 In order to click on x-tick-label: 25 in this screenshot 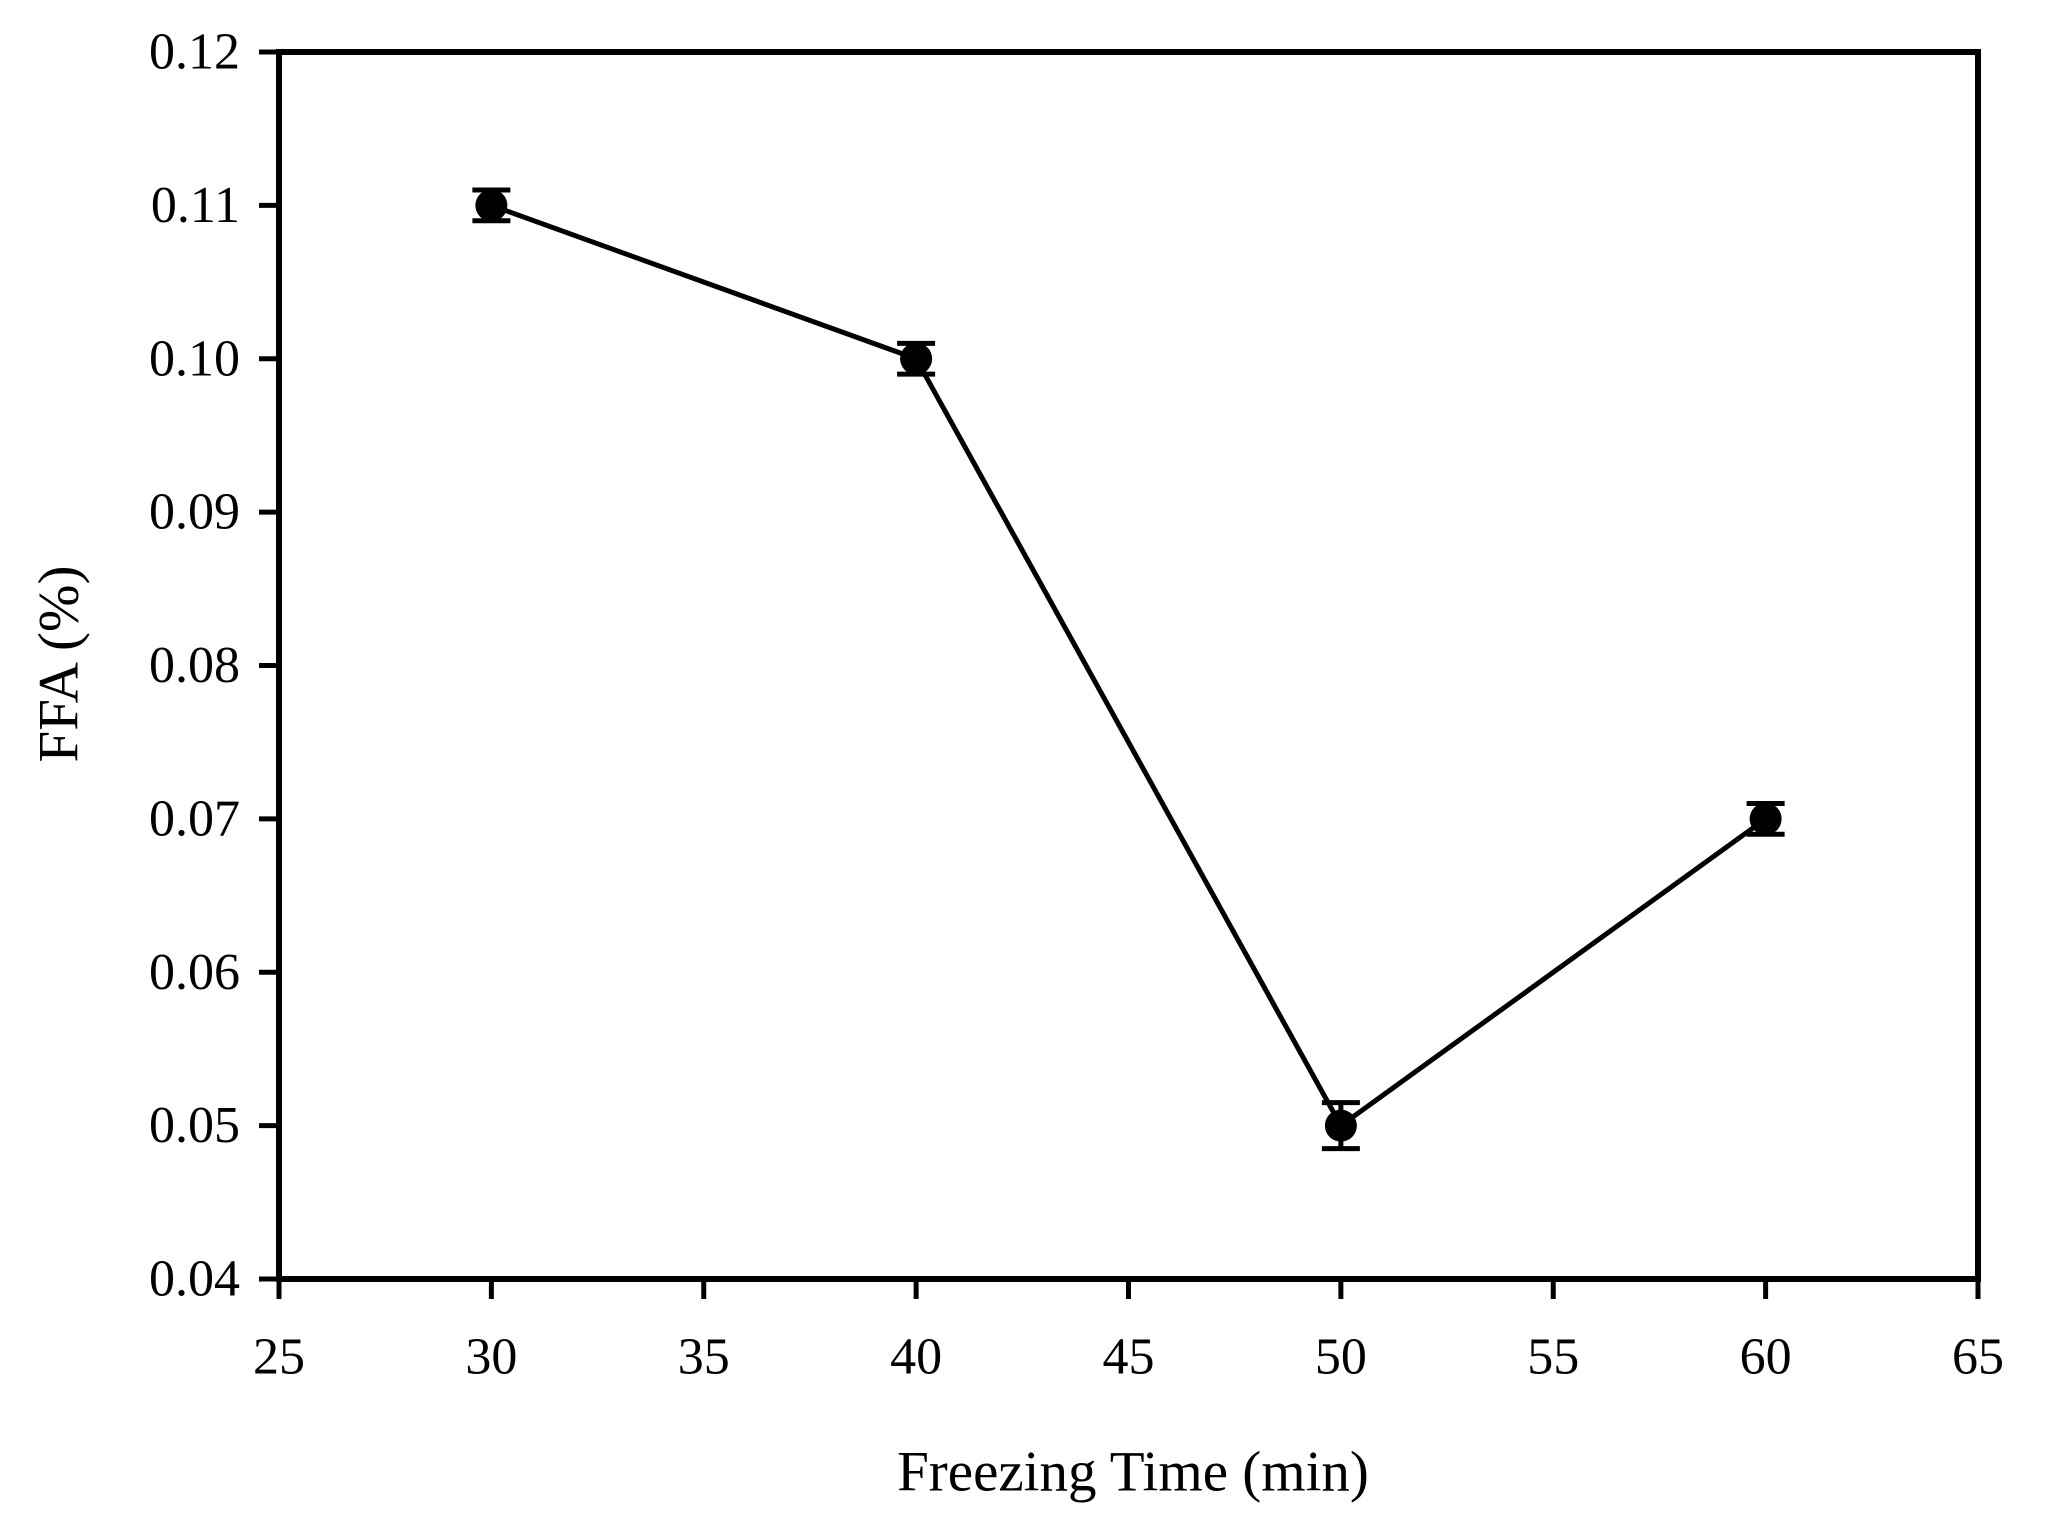, I will do `click(279, 1357)`.